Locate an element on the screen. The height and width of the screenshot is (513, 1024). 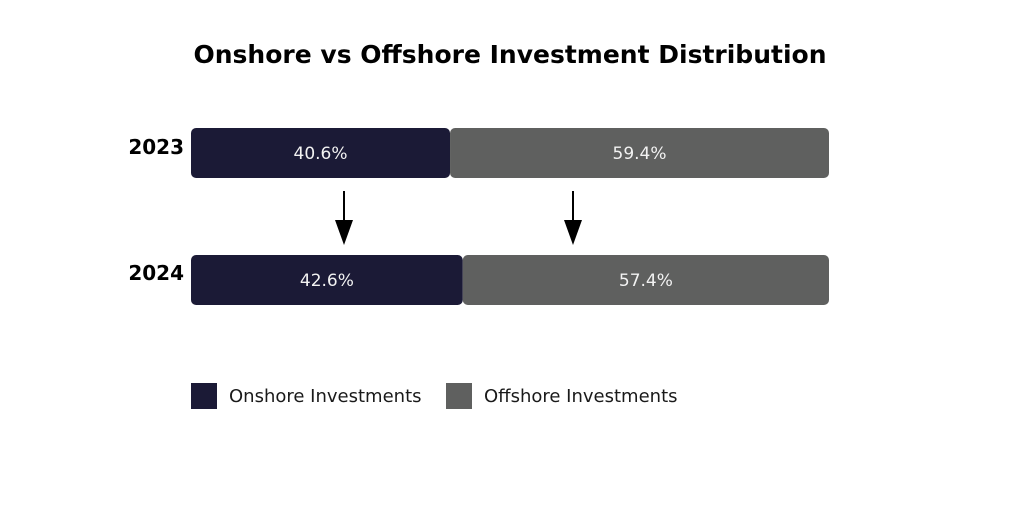
bar-2023-offshore is located at coordinates (639, 153).